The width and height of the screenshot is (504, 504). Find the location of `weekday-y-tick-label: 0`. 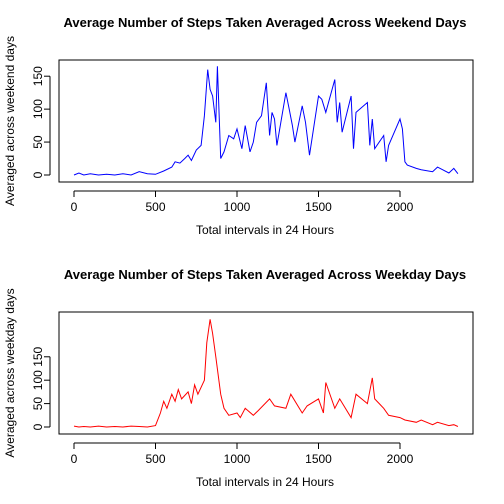

weekday-y-tick-label: 0 is located at coordinates (38, 426).